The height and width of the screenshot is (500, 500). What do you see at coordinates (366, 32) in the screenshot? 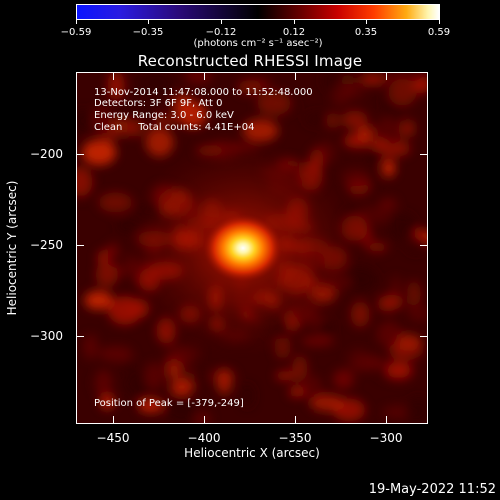
I see `colorbar-tick-label: 0.35` at bounding box center [366, 32].